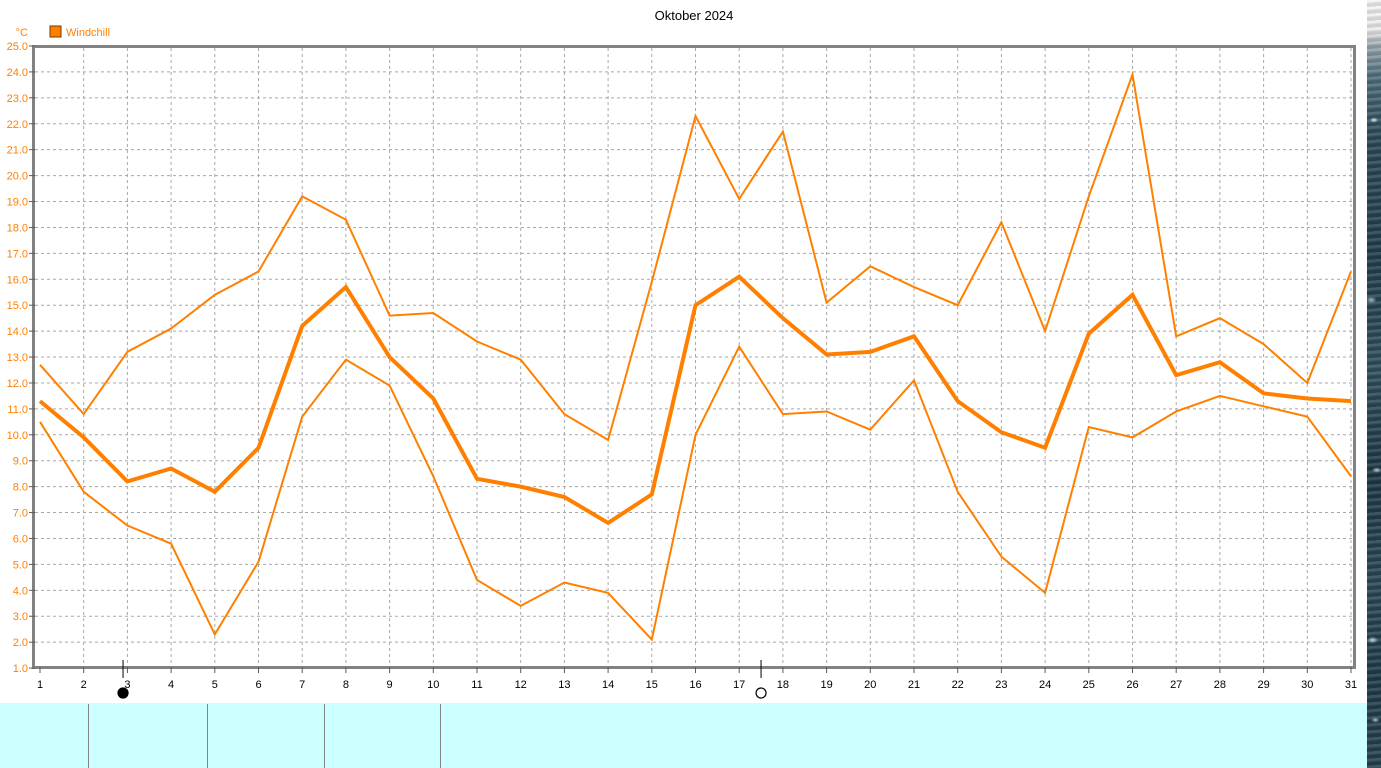 The height and width of the screenshot is (768, 1381). Describe the element at coordinates (123, 693) in the screenshot. I see `moon-new-icon` at that location.